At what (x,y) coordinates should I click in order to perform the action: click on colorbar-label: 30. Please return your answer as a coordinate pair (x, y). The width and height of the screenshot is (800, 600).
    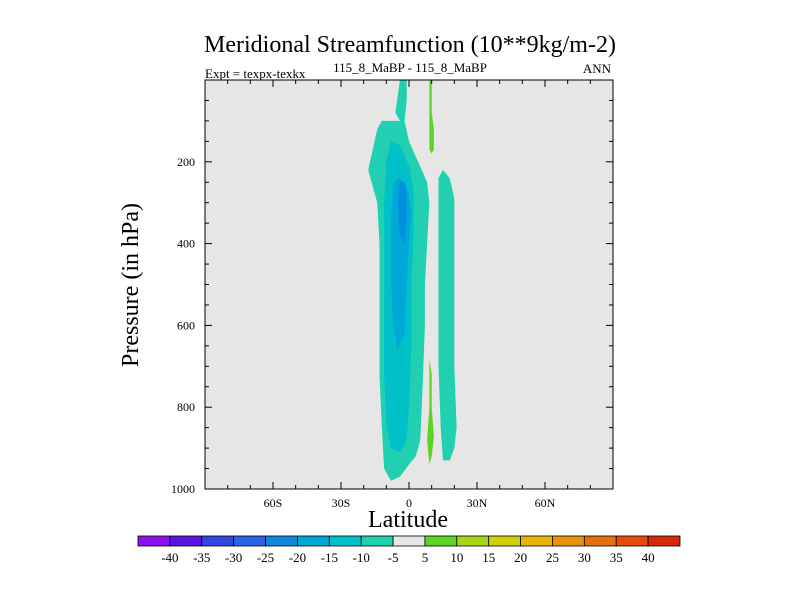
    Looking at the image, I should click on (584, 557).